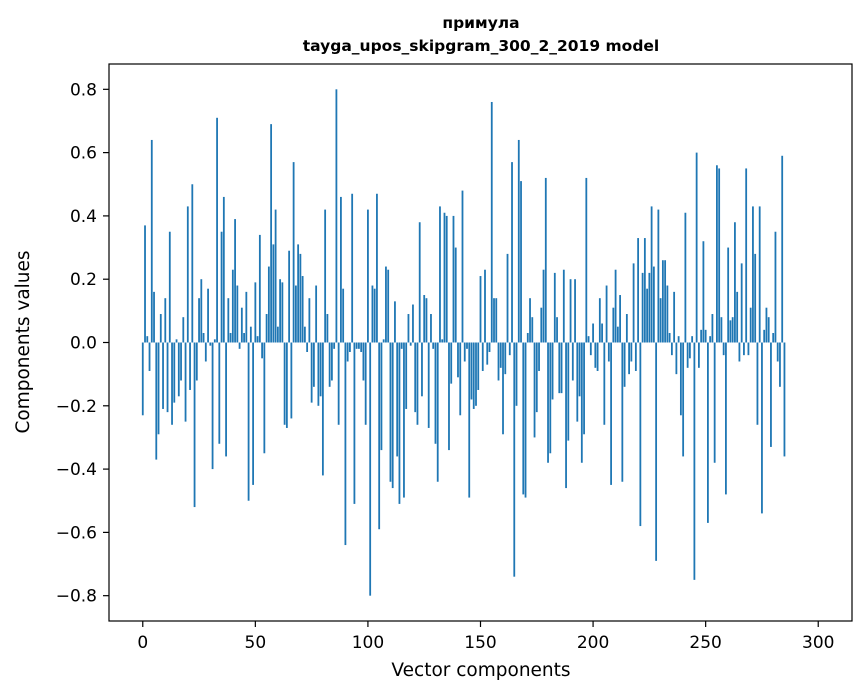 Image resolution: width=867 pixels, height=696 pixels. I want to click on y-tick-label: 0.2, so click(83, 280).